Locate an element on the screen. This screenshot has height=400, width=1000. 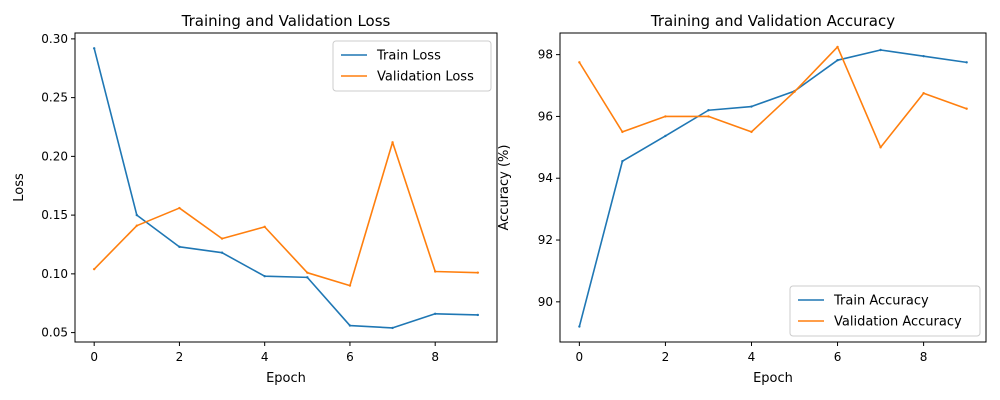
legend: Train Loss Validation Loss is located at coordinates (412, 66).